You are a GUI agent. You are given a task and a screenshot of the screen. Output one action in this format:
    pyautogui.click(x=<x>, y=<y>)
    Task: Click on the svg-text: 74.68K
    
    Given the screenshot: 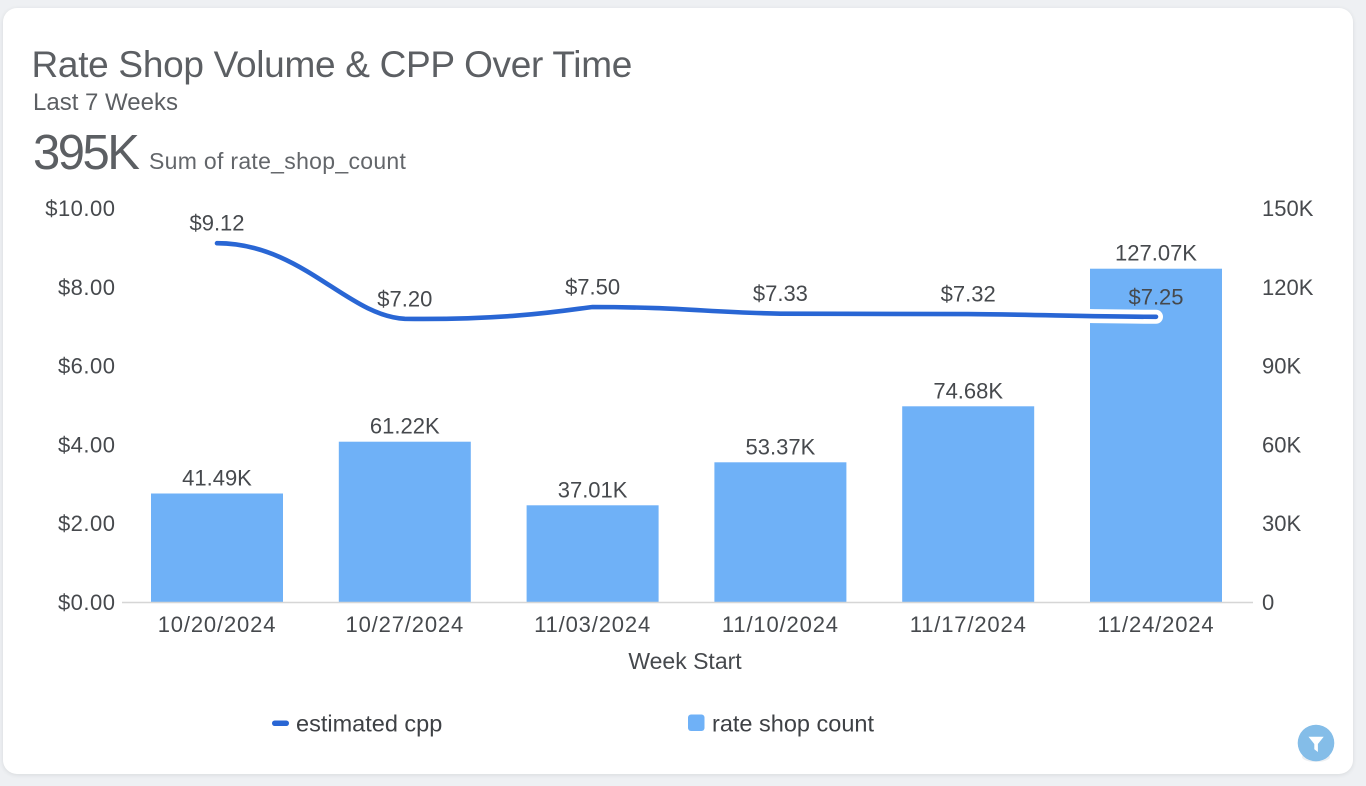 What is the action you would take?
    pyautogui.click(x=968, y=390)
    